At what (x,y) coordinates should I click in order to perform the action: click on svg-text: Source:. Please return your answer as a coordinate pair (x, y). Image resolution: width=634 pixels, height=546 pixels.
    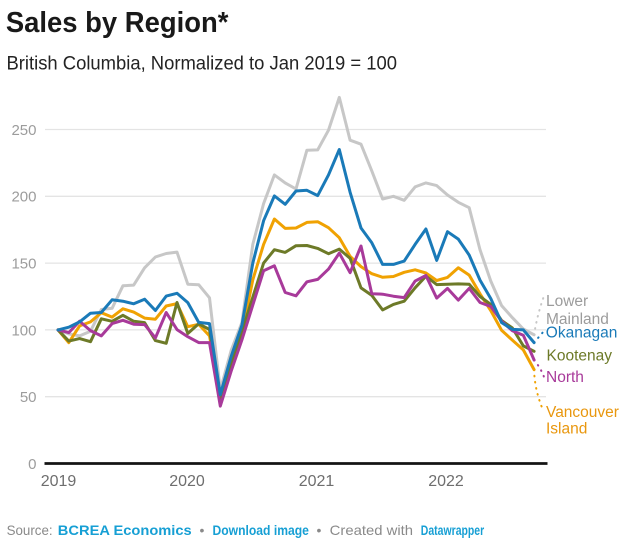
    Looking at the image, I should click on (30, 530).